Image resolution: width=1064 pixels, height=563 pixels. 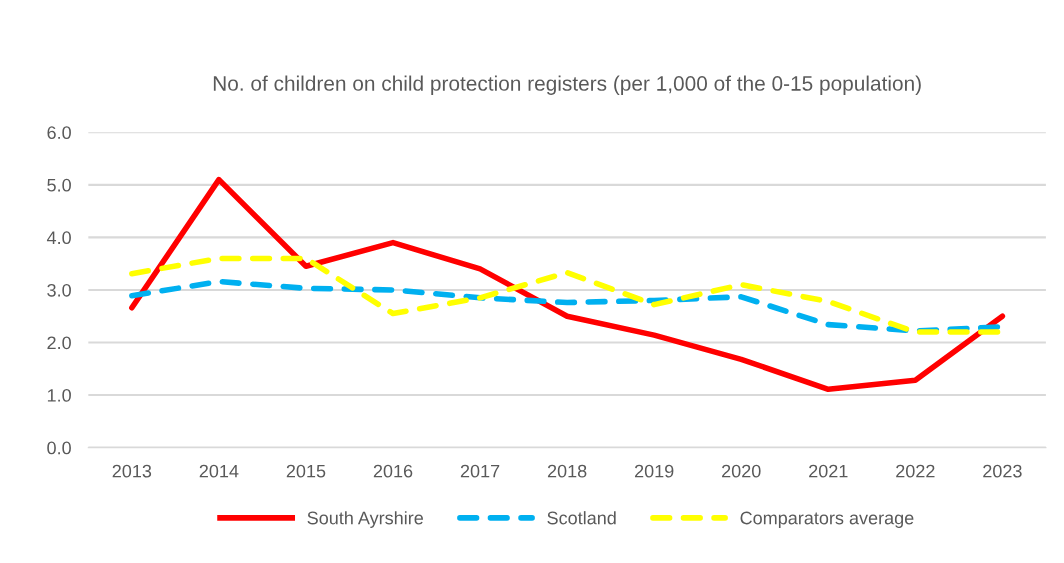 What do you see at coordinates (480, 471) in the screenshot?
I see `x-tick-label: 2017` at bounding box center [480, 471].